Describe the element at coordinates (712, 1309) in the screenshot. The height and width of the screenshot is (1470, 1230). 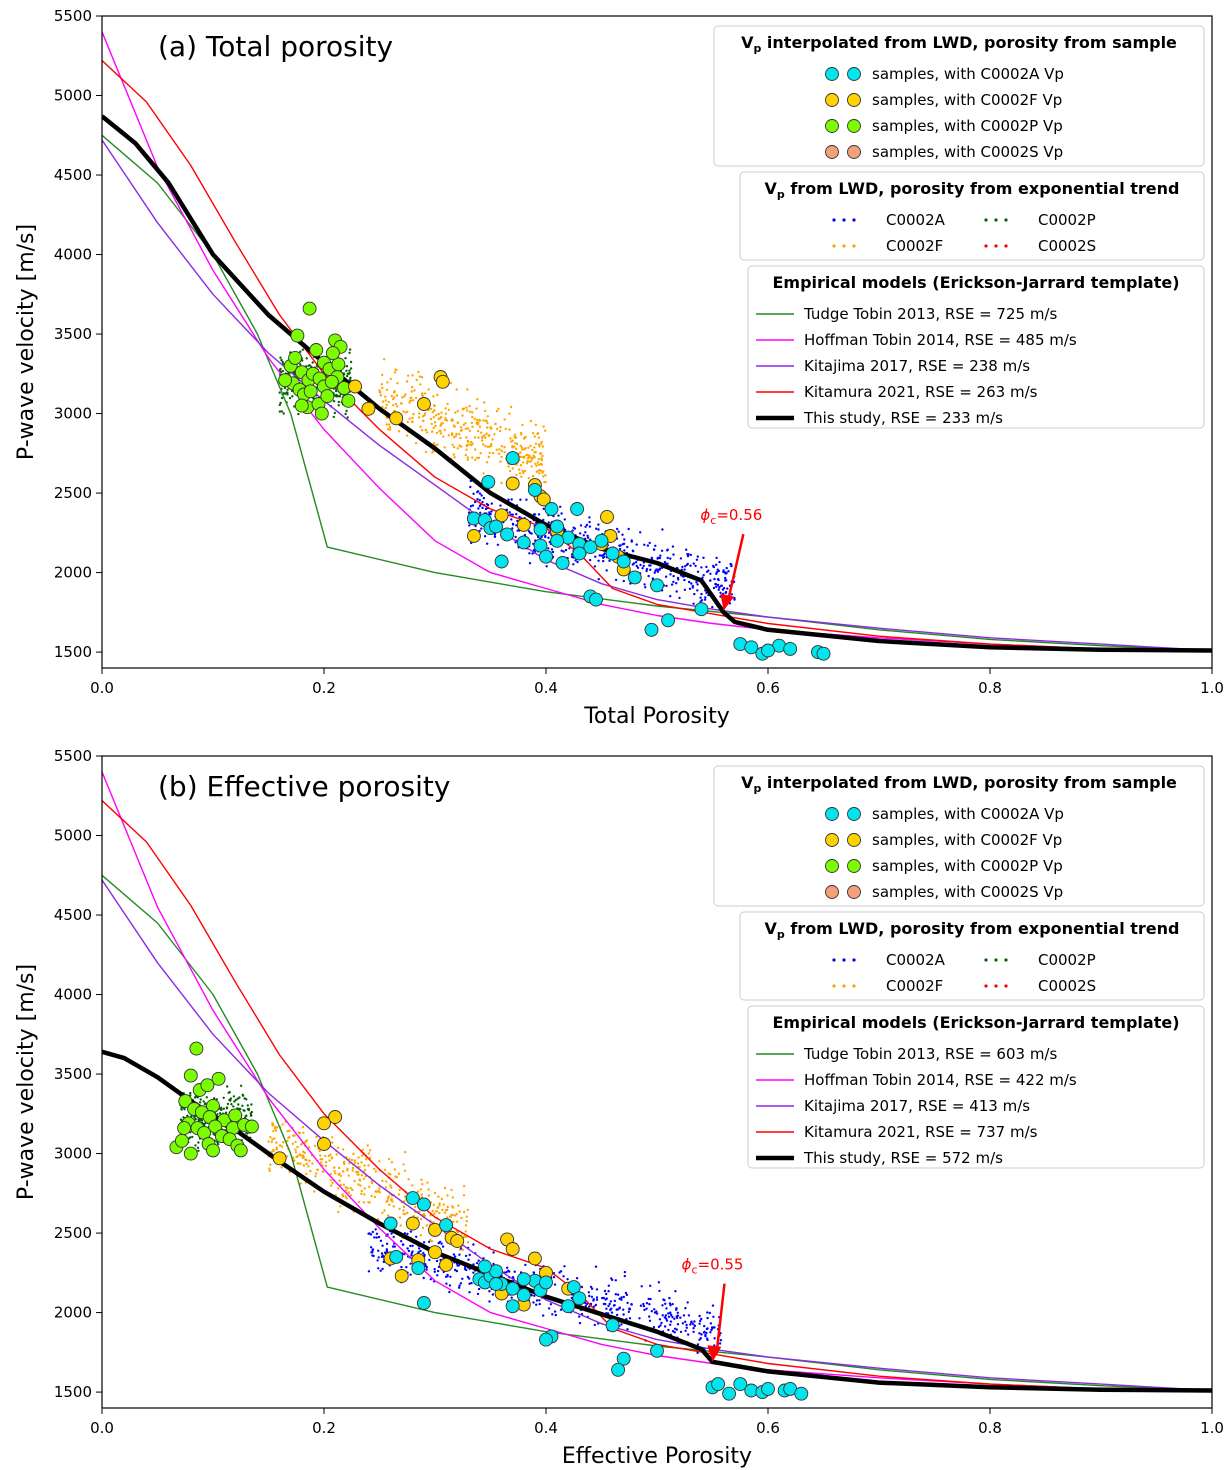
I see `critical-porosity-annotation: ϕc=0.55` at that location.